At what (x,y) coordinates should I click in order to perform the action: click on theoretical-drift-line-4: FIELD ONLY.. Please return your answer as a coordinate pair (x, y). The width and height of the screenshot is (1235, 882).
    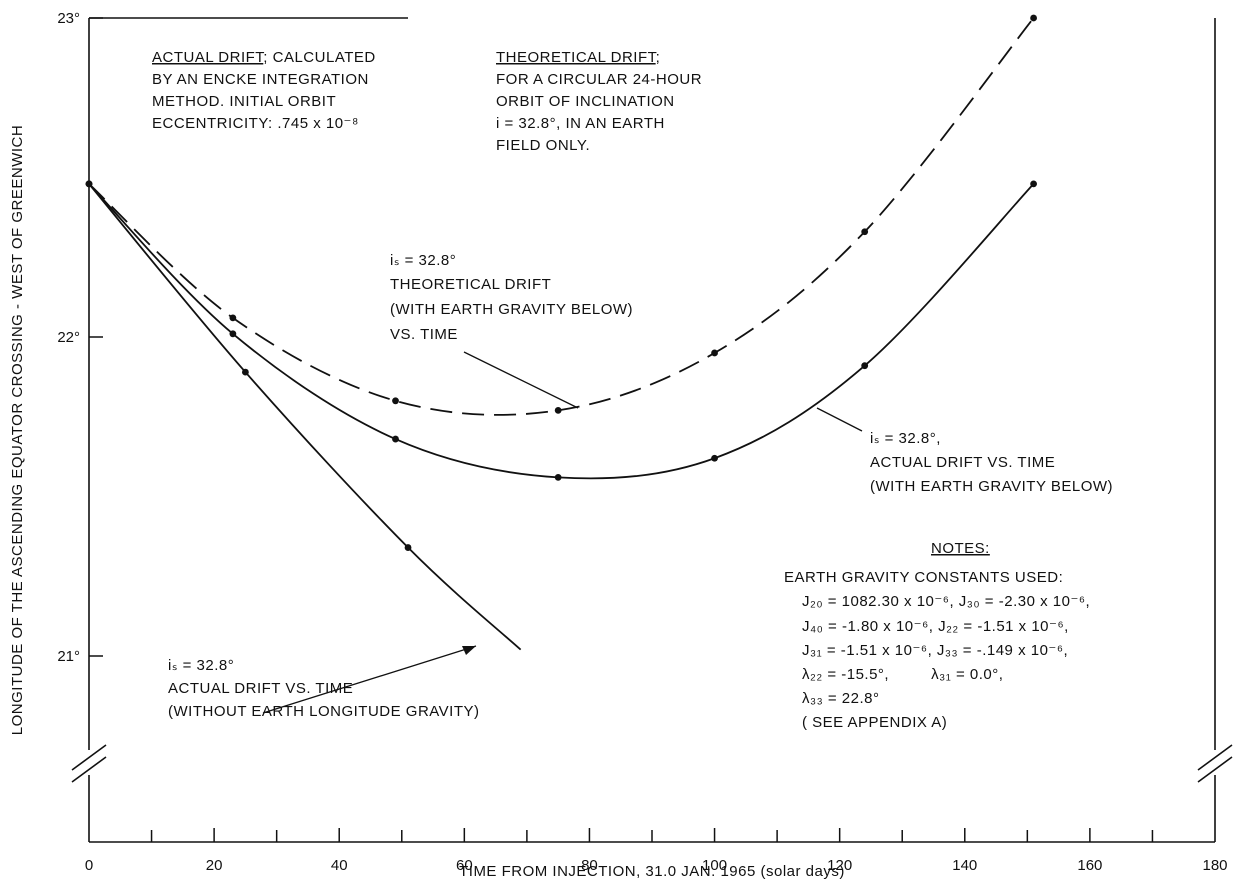
    Looking at the image, I should click on (543, 145).